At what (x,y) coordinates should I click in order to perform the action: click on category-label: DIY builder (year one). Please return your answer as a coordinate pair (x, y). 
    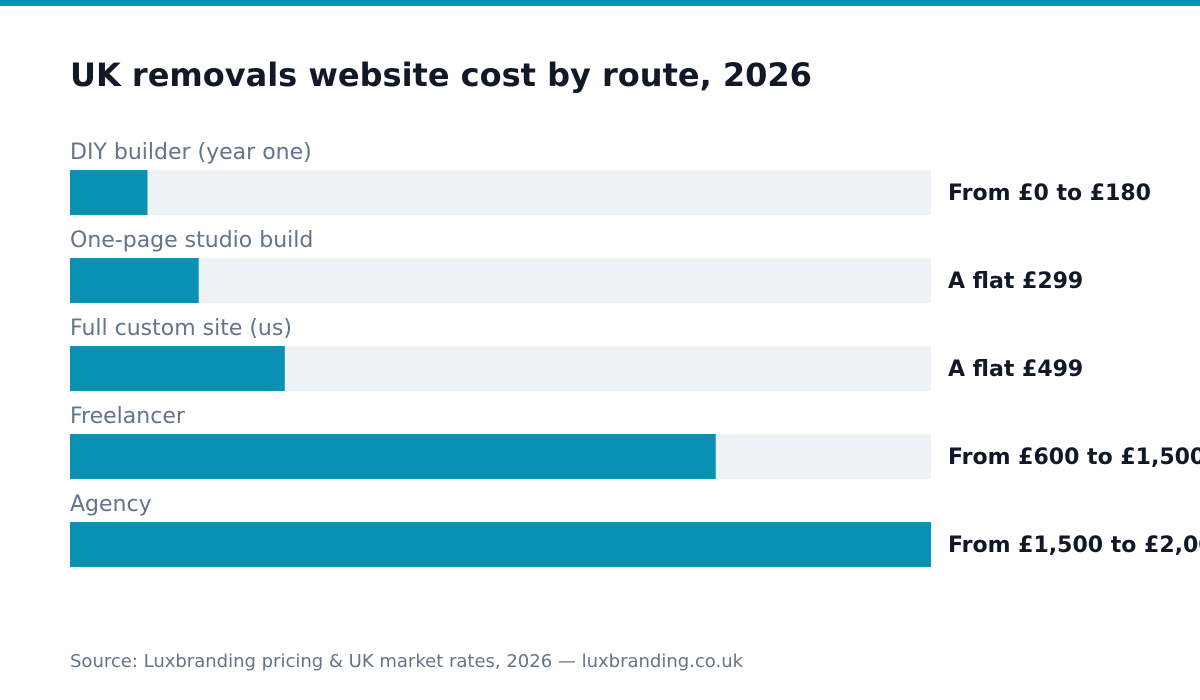
    Looking at the image, I should click on (191, 152).